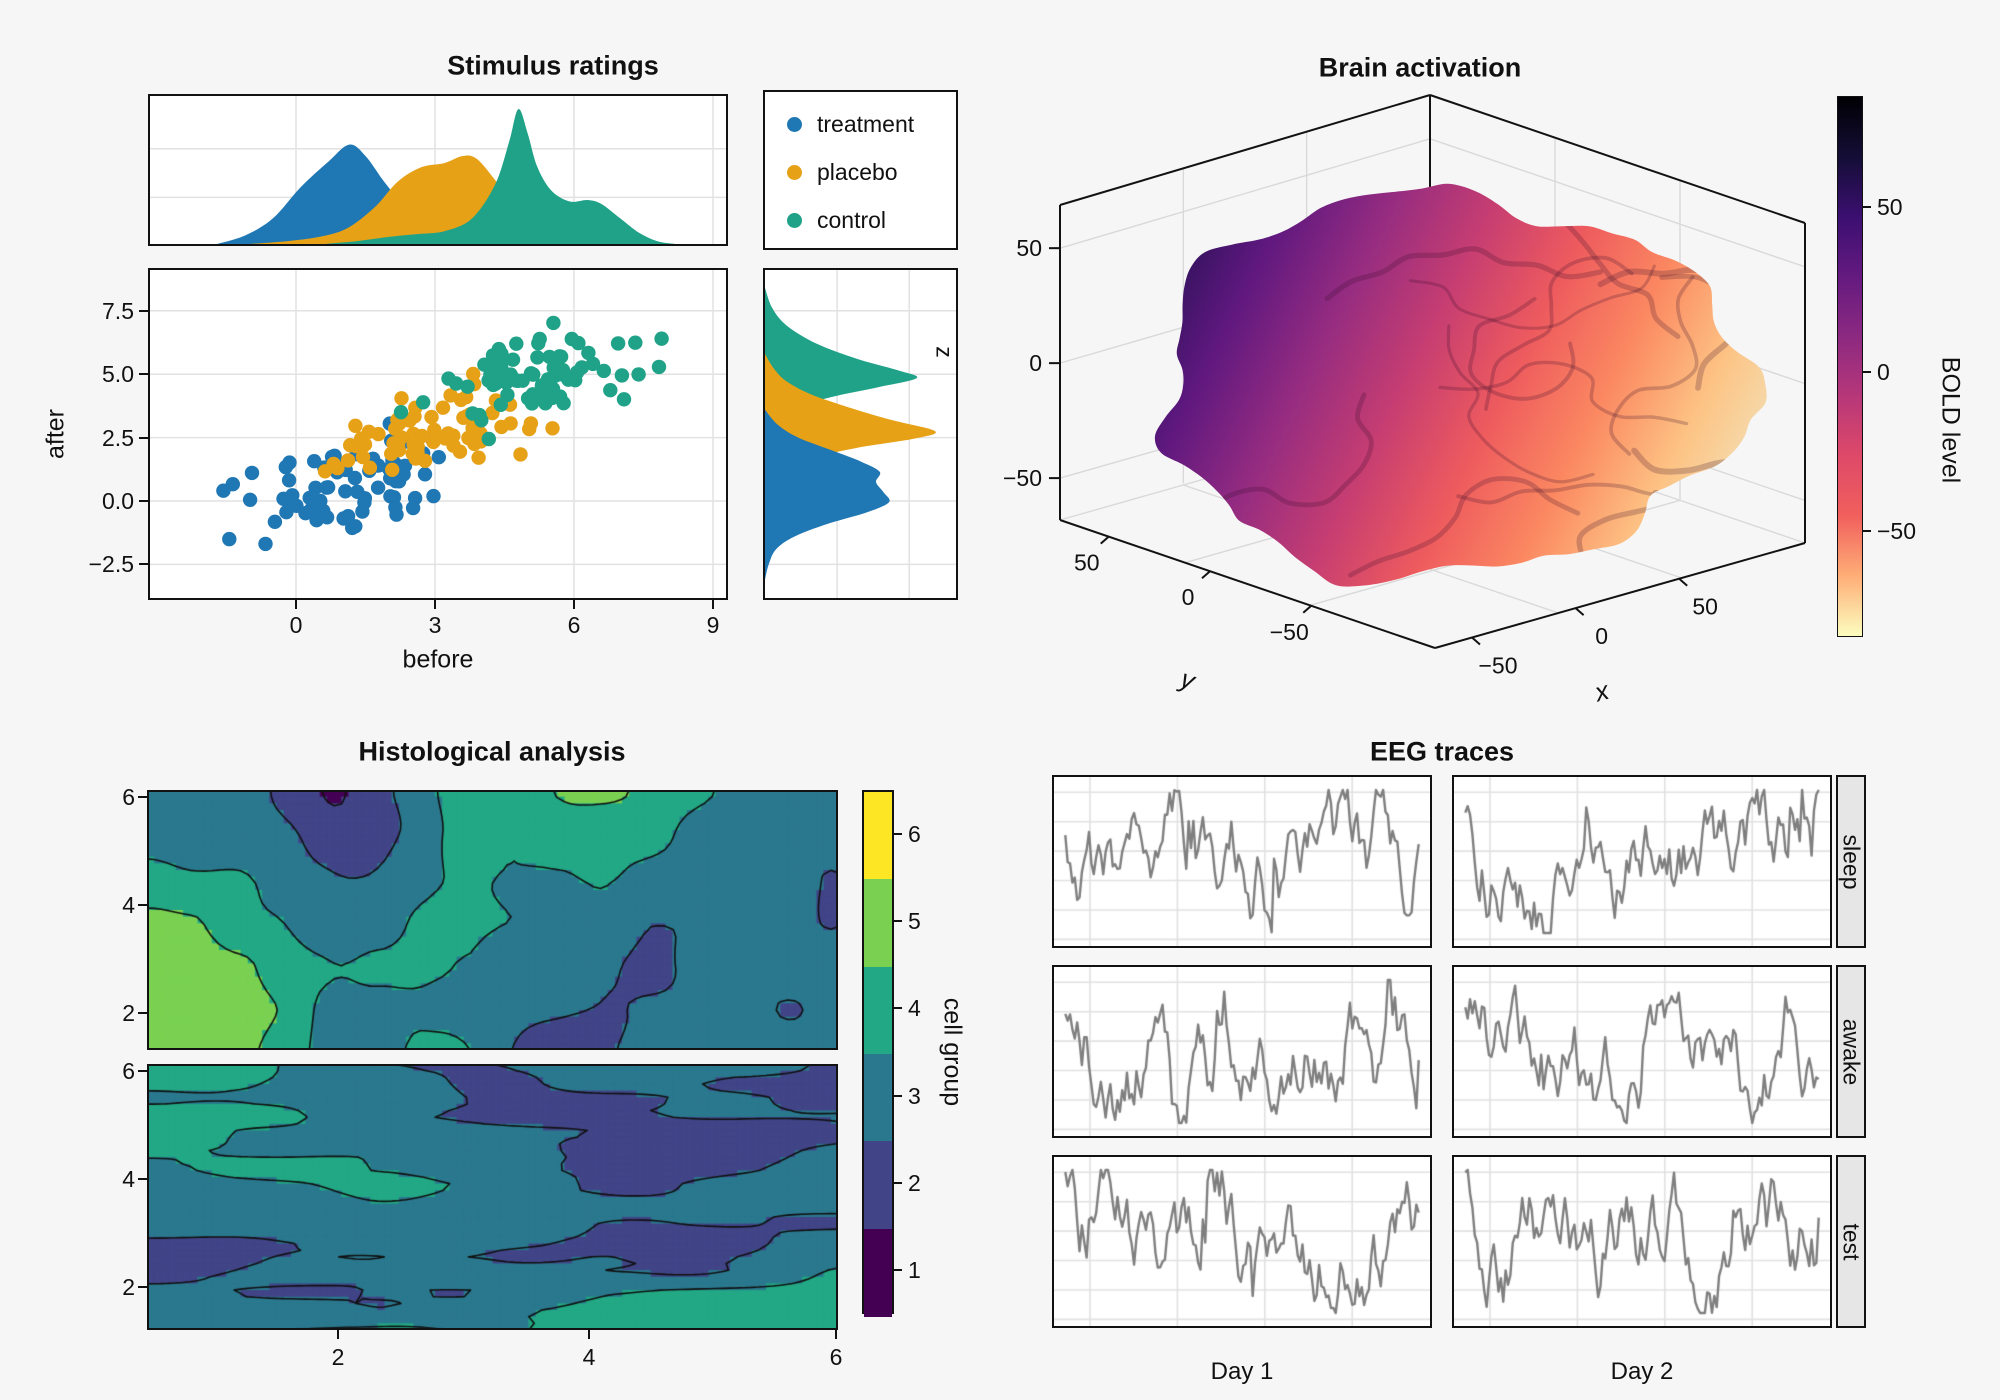 The width and height of the screenshot is (2000, 1400). What do you see at coordinates (1850, 366) in the screenshot?
I see `brain-colorbar` at bounding box center [1850, 366].